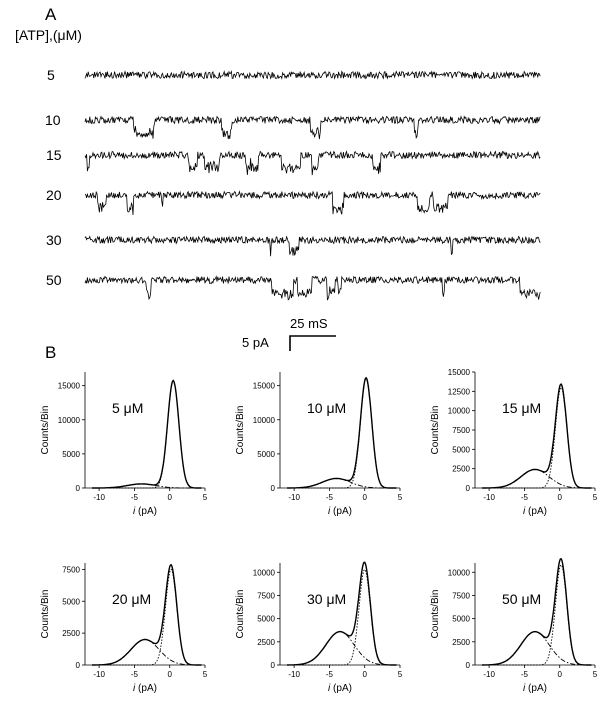 The height and width of the screenshot is (715, 600). Describe the element at coordinates (48, 35) in the screenshot. I see `atp-concentration-header: [ATP],(μM)` at that location.